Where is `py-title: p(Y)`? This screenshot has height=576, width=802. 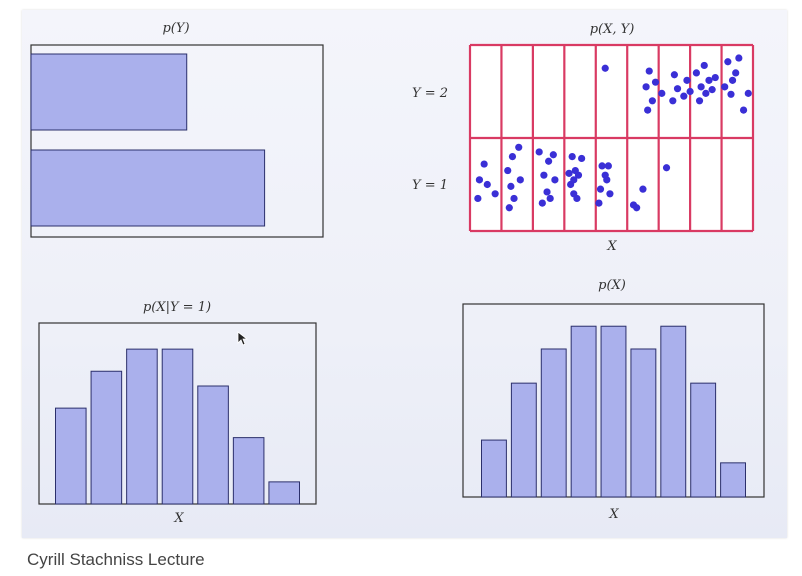
py-title: p(Y) is located at coordinates (176, 28).